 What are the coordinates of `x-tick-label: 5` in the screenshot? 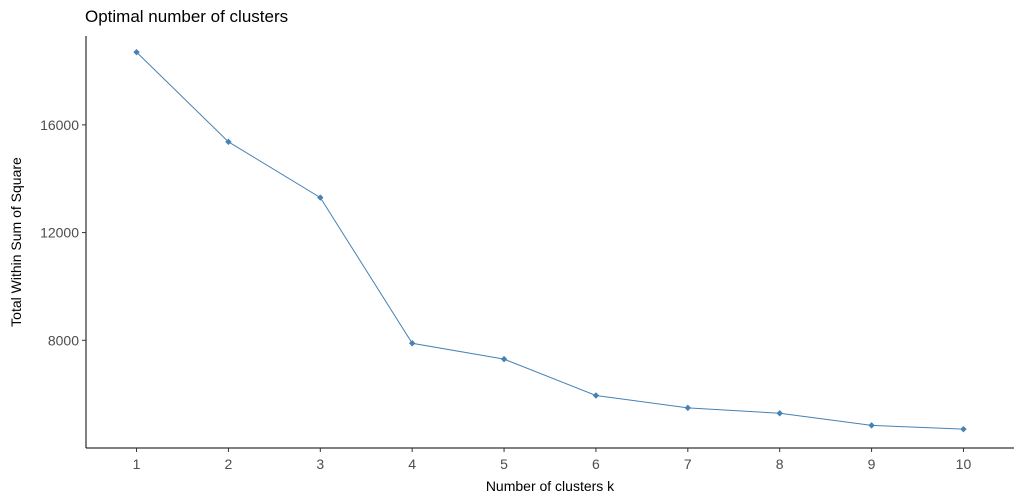 It's located at (504, 464).